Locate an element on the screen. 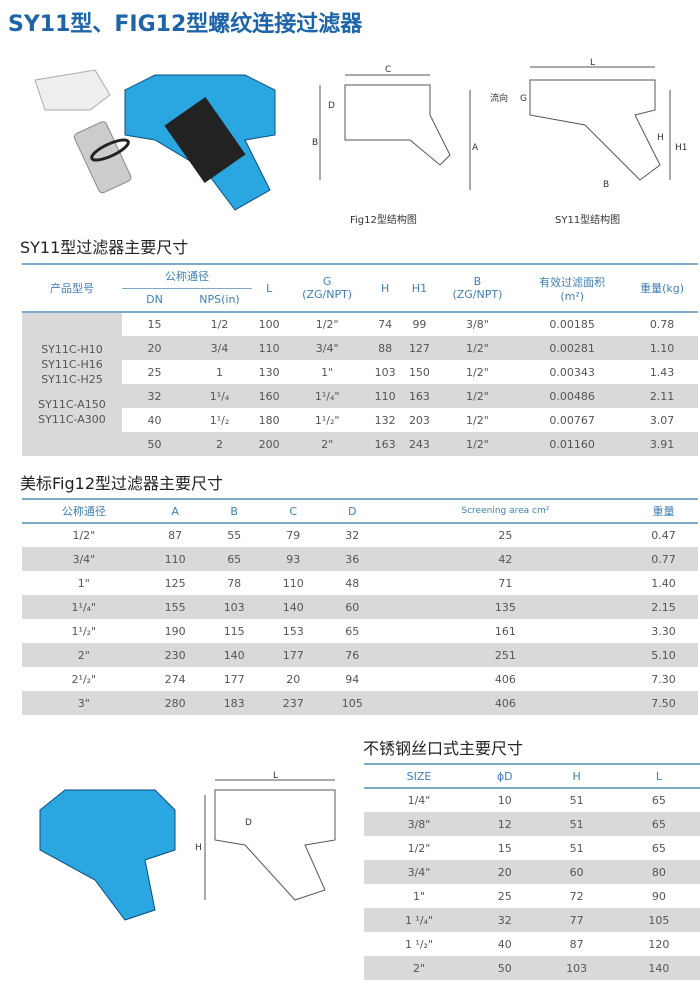  table-row: 3/4" 110 65 93 36 42 0.77 is located at coordinates (360, 559).